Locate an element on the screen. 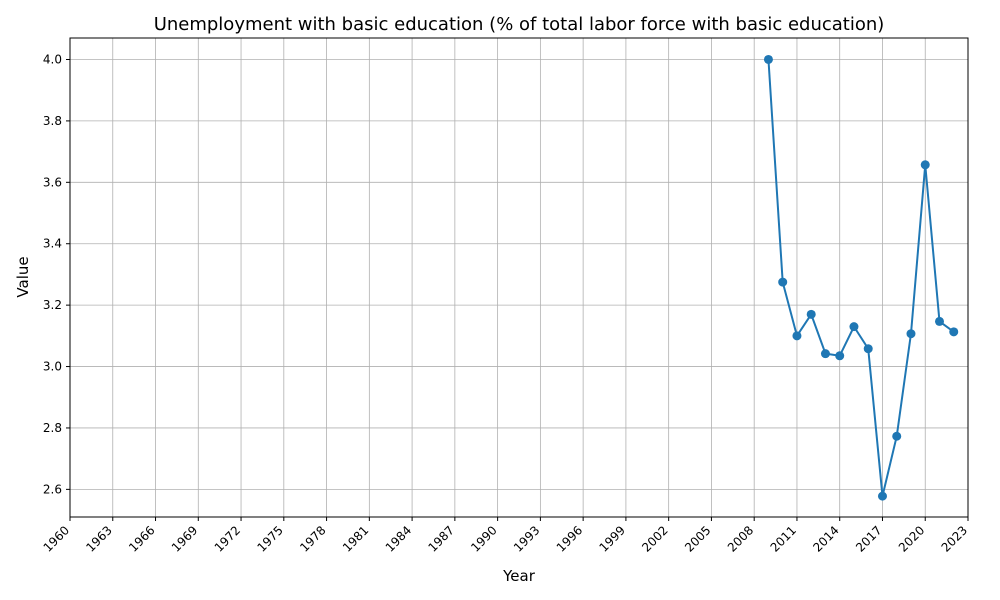  series-layer is located at coordinates (861, 277).